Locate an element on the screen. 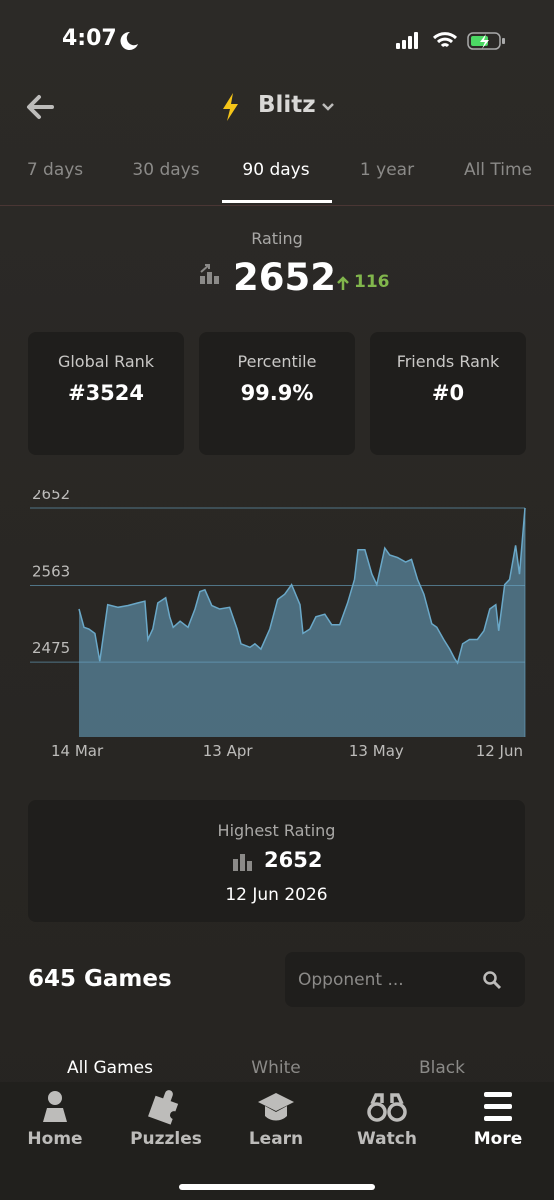  game-tab: White is located at coordinates (276, 1068).